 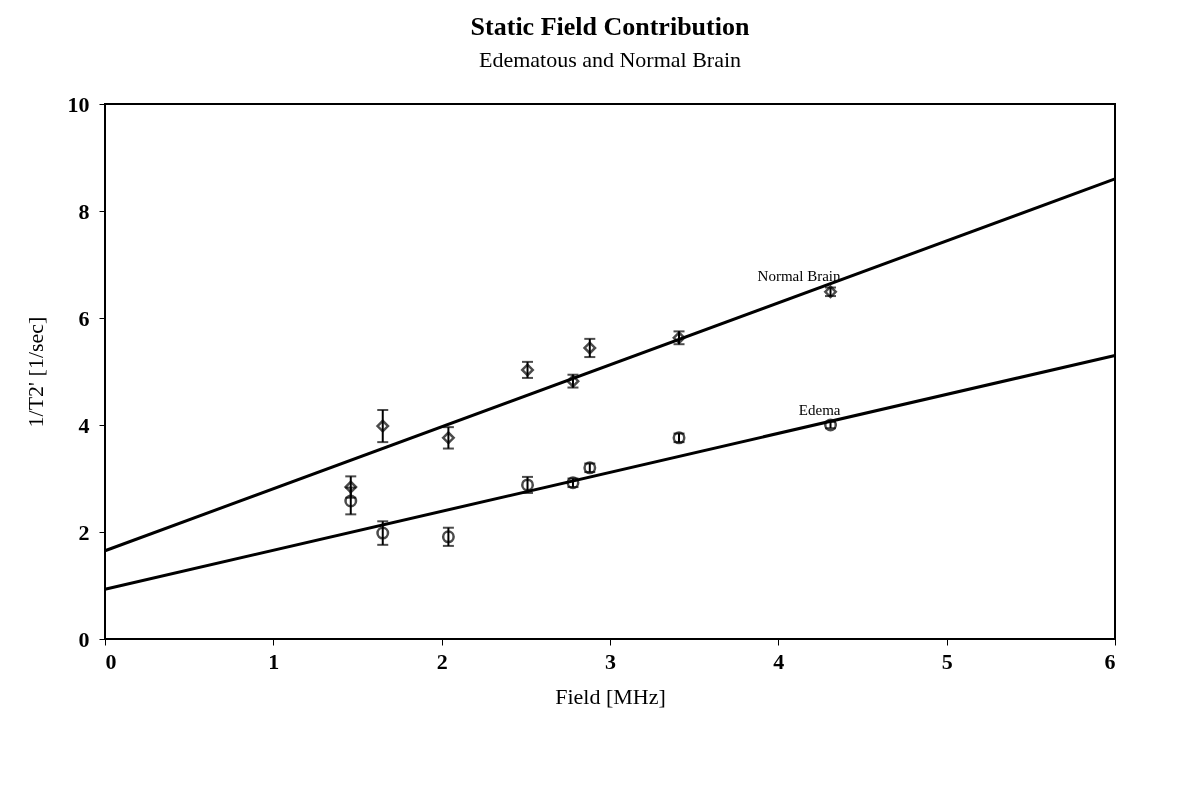 I want to click on chart-subtitle: Edematous and Normal Brain, so click(x=610, y=59).